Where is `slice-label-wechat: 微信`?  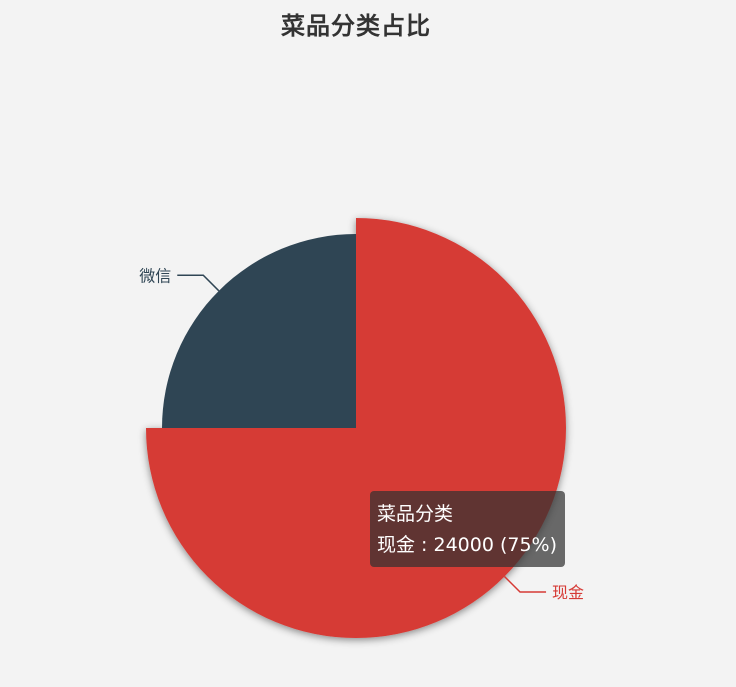
slice-label-wechat: 微信 is located at coordinates (155, 275).